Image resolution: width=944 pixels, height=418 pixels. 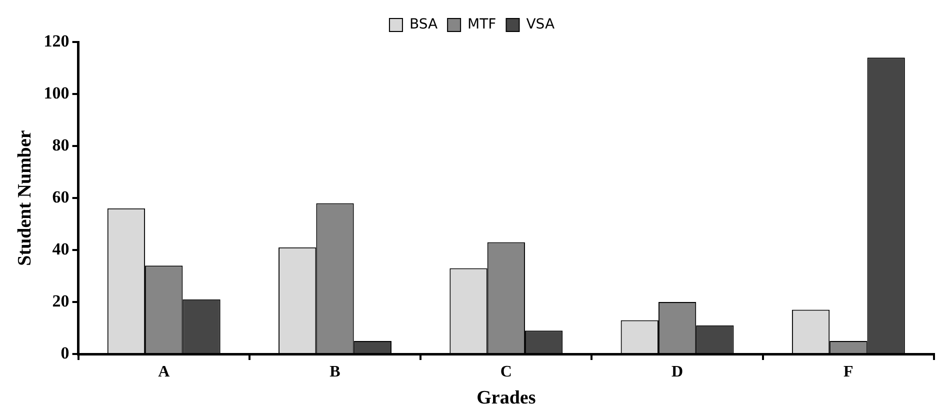 I want to click on legend-label: BSA, so click(x=423, y=24).